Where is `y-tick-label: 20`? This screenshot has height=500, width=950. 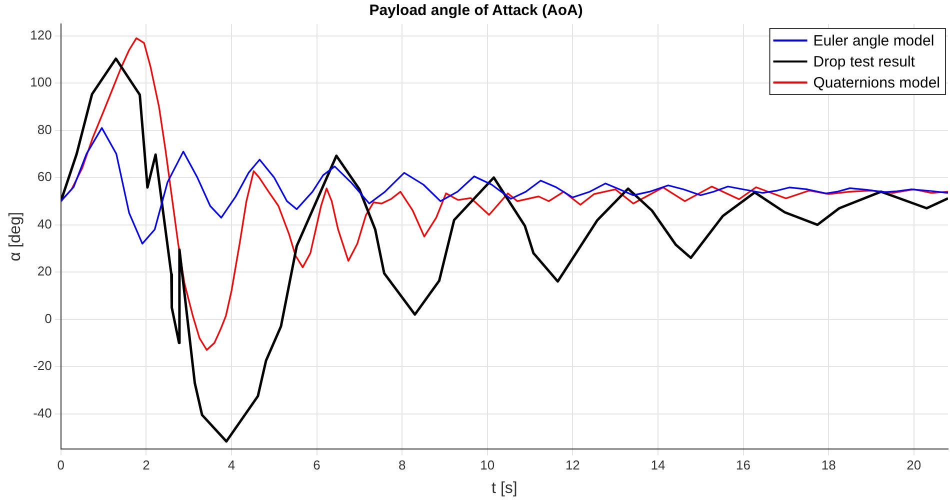 y-tick-label: 20 is located at coordinates (44, 271).